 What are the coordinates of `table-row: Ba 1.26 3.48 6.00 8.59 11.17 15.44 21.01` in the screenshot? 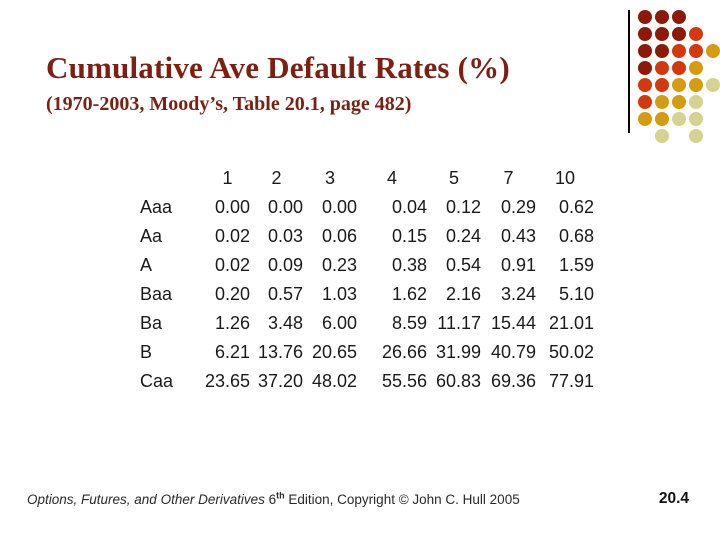 It's located at (367, 323).